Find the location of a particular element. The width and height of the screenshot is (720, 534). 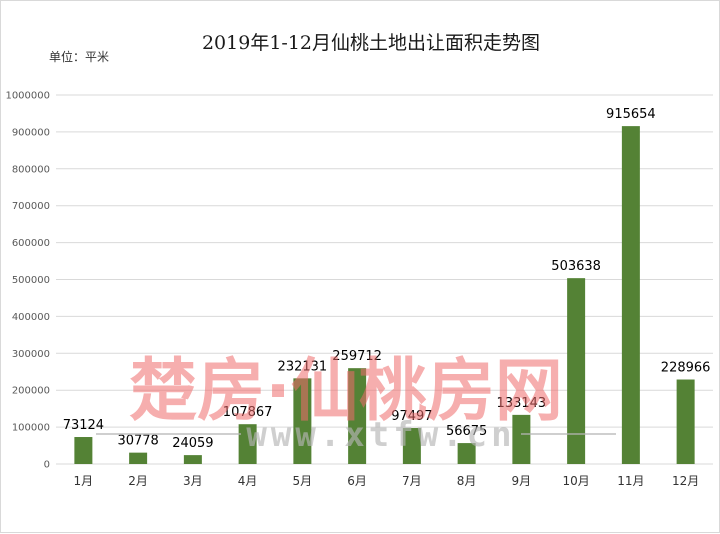

x-tick-label: 9月 is located at coordinates (522, 481).